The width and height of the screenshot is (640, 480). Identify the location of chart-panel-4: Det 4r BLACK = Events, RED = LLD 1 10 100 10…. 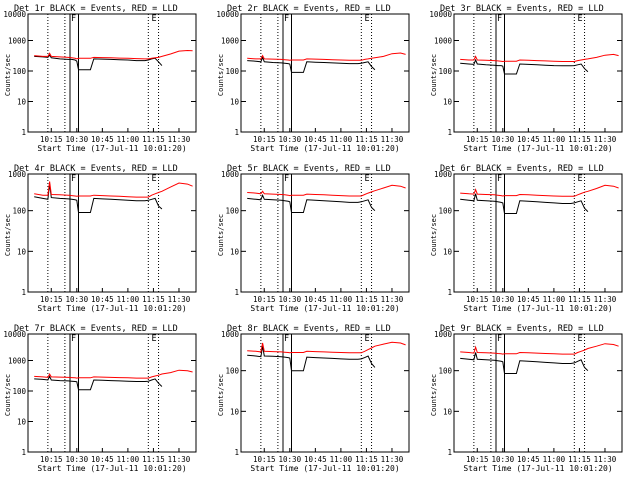
(100, 238).